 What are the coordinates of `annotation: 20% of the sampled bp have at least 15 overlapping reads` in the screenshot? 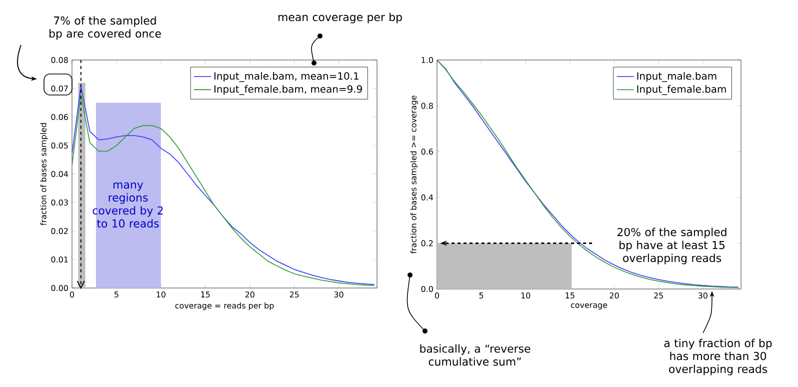 It's located at (671, 246).